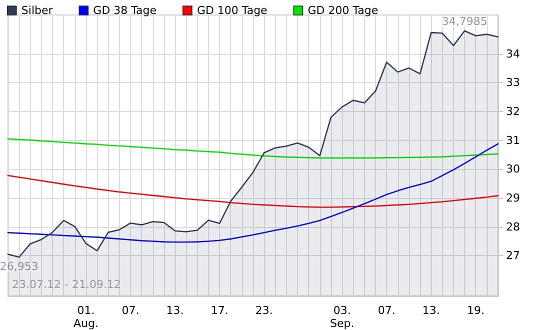 The image size is (545, 330). What do you see at coordinates (513, 198) in the screenshot?
I see `y-tick-label: 29` at bounding box center [513, 198].